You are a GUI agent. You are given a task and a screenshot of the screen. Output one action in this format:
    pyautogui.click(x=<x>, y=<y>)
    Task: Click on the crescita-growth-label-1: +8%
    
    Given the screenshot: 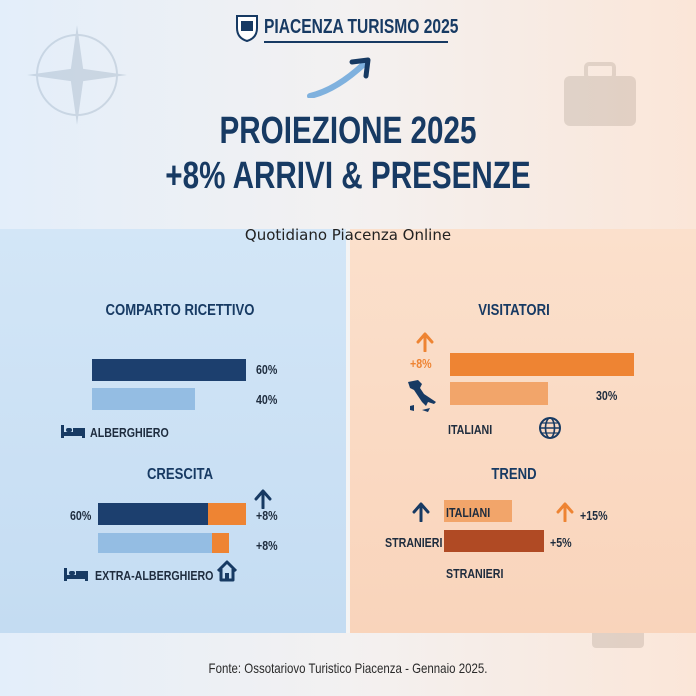 What is the action you would take?
    pyautogui.click(x=267, y=515)
    